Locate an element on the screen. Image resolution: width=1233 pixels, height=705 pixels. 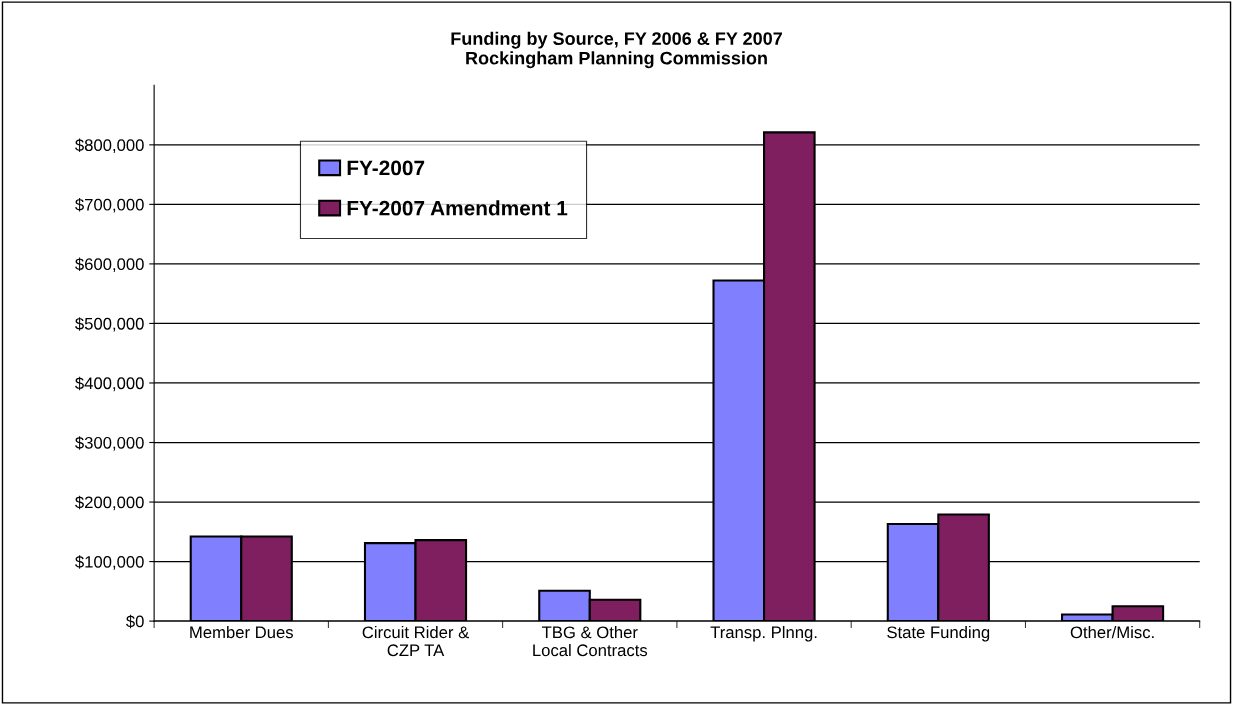
legend-label: FY-2007 Amendment 1 is located at coordinates (457, 208).